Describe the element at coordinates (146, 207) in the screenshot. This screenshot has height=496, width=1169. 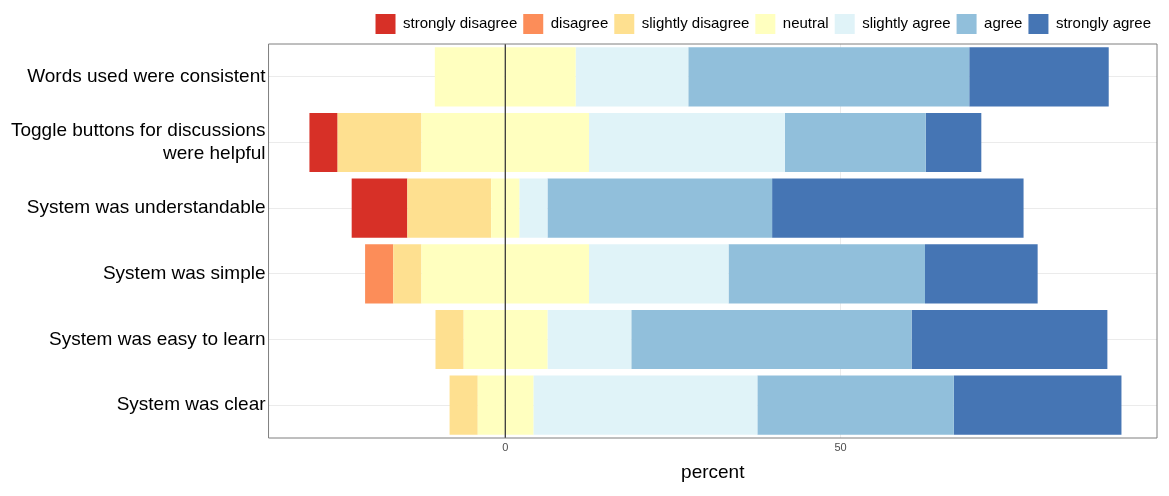
I see `y-tick-label: System was understandable` at that location.